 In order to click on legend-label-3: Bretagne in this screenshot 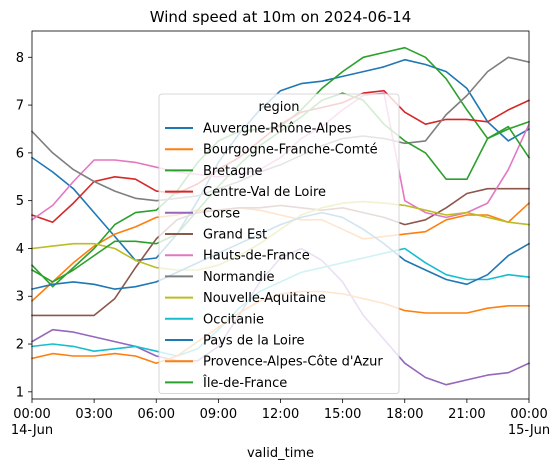, I will do `click(233, 171)`.